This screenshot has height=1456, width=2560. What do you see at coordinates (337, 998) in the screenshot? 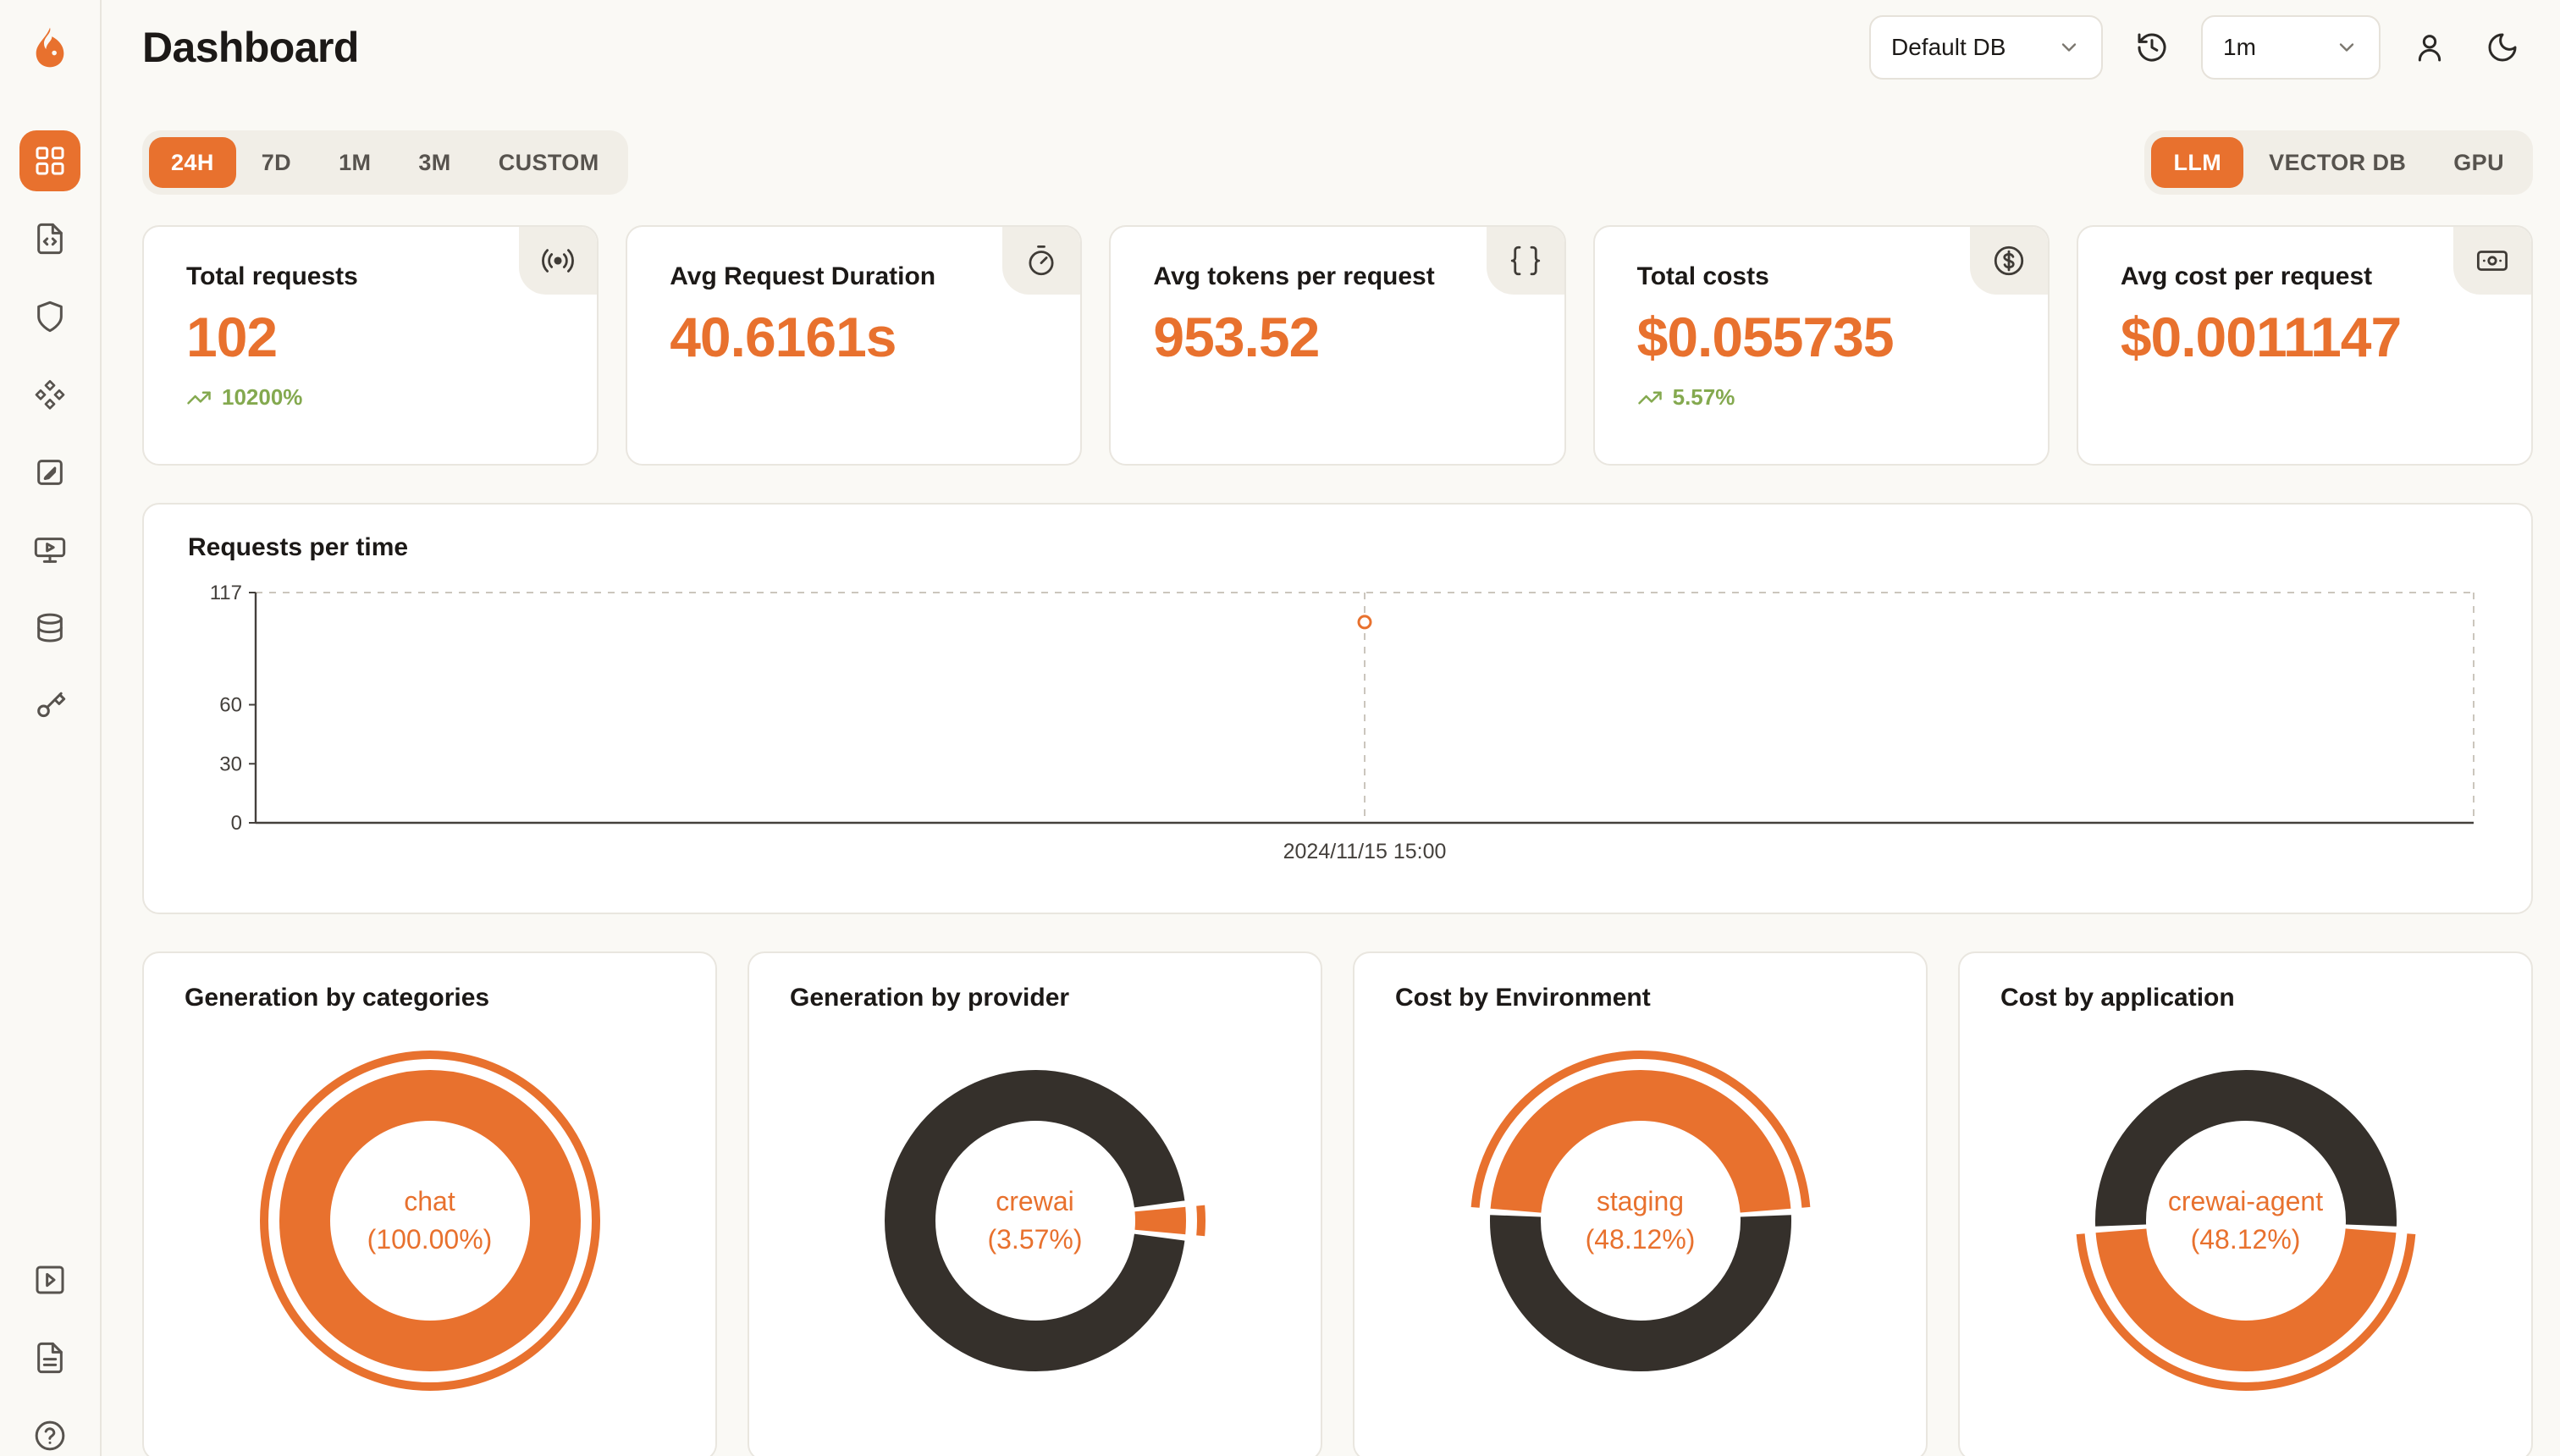
I see `donut-title: Generation by categories` at bounding box center [337, 998].